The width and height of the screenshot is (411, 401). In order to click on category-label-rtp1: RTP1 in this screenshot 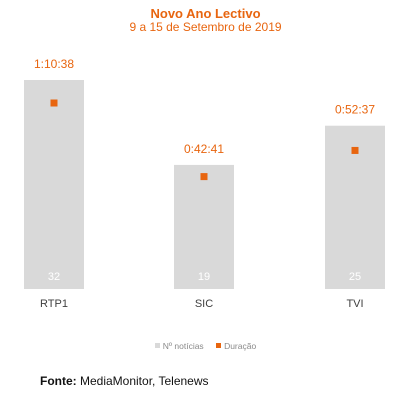, I will do `click(54, 304)`.